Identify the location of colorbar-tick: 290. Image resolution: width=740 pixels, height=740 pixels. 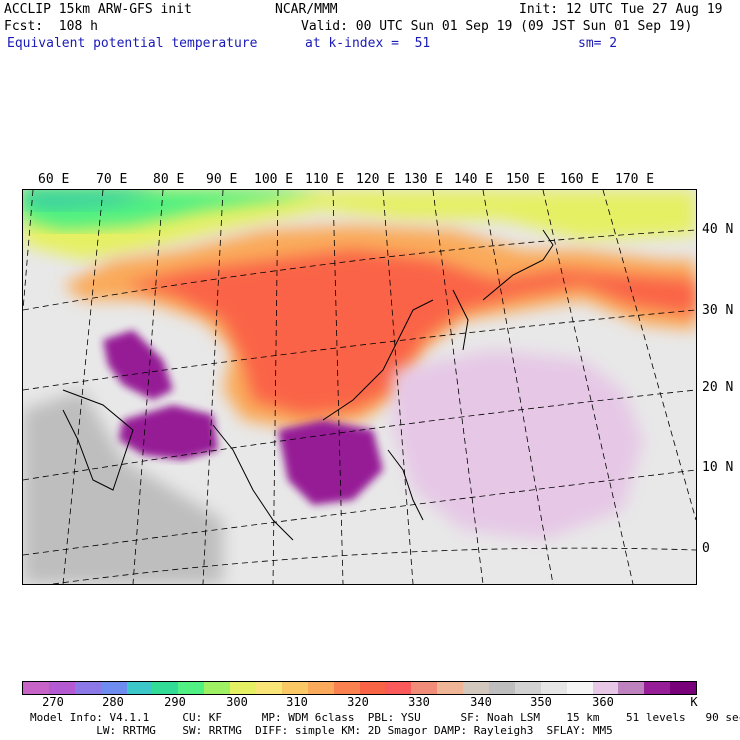
(175, 702).